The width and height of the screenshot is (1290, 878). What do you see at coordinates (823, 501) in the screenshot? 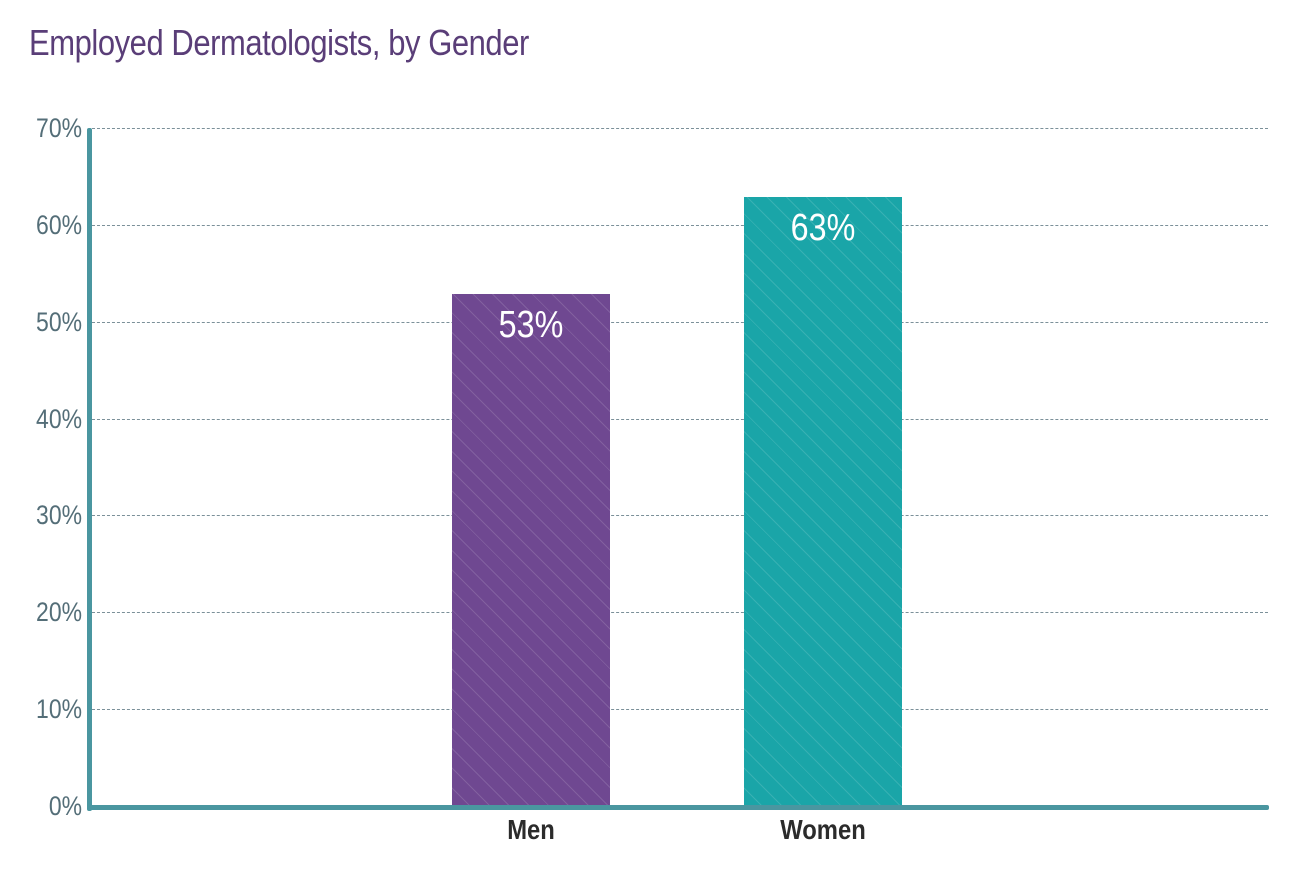
I see `bar-women: 63%` at bounding box center [823, 501].